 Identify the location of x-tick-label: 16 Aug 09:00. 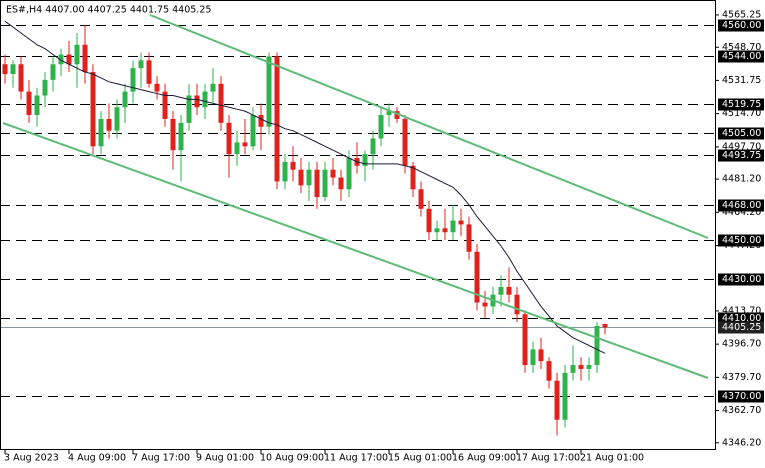
(484, 458).